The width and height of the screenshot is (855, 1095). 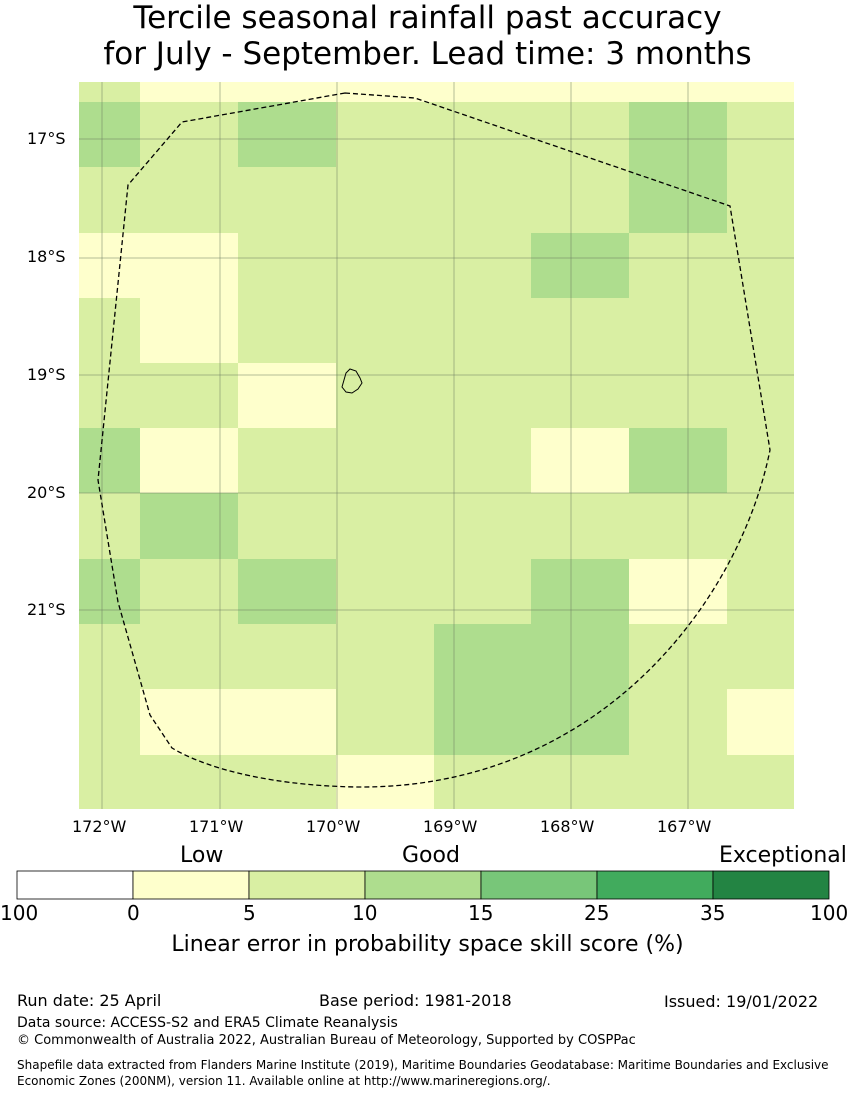 I want to click on legend-category-good: Good, so click(x=431, y=855).